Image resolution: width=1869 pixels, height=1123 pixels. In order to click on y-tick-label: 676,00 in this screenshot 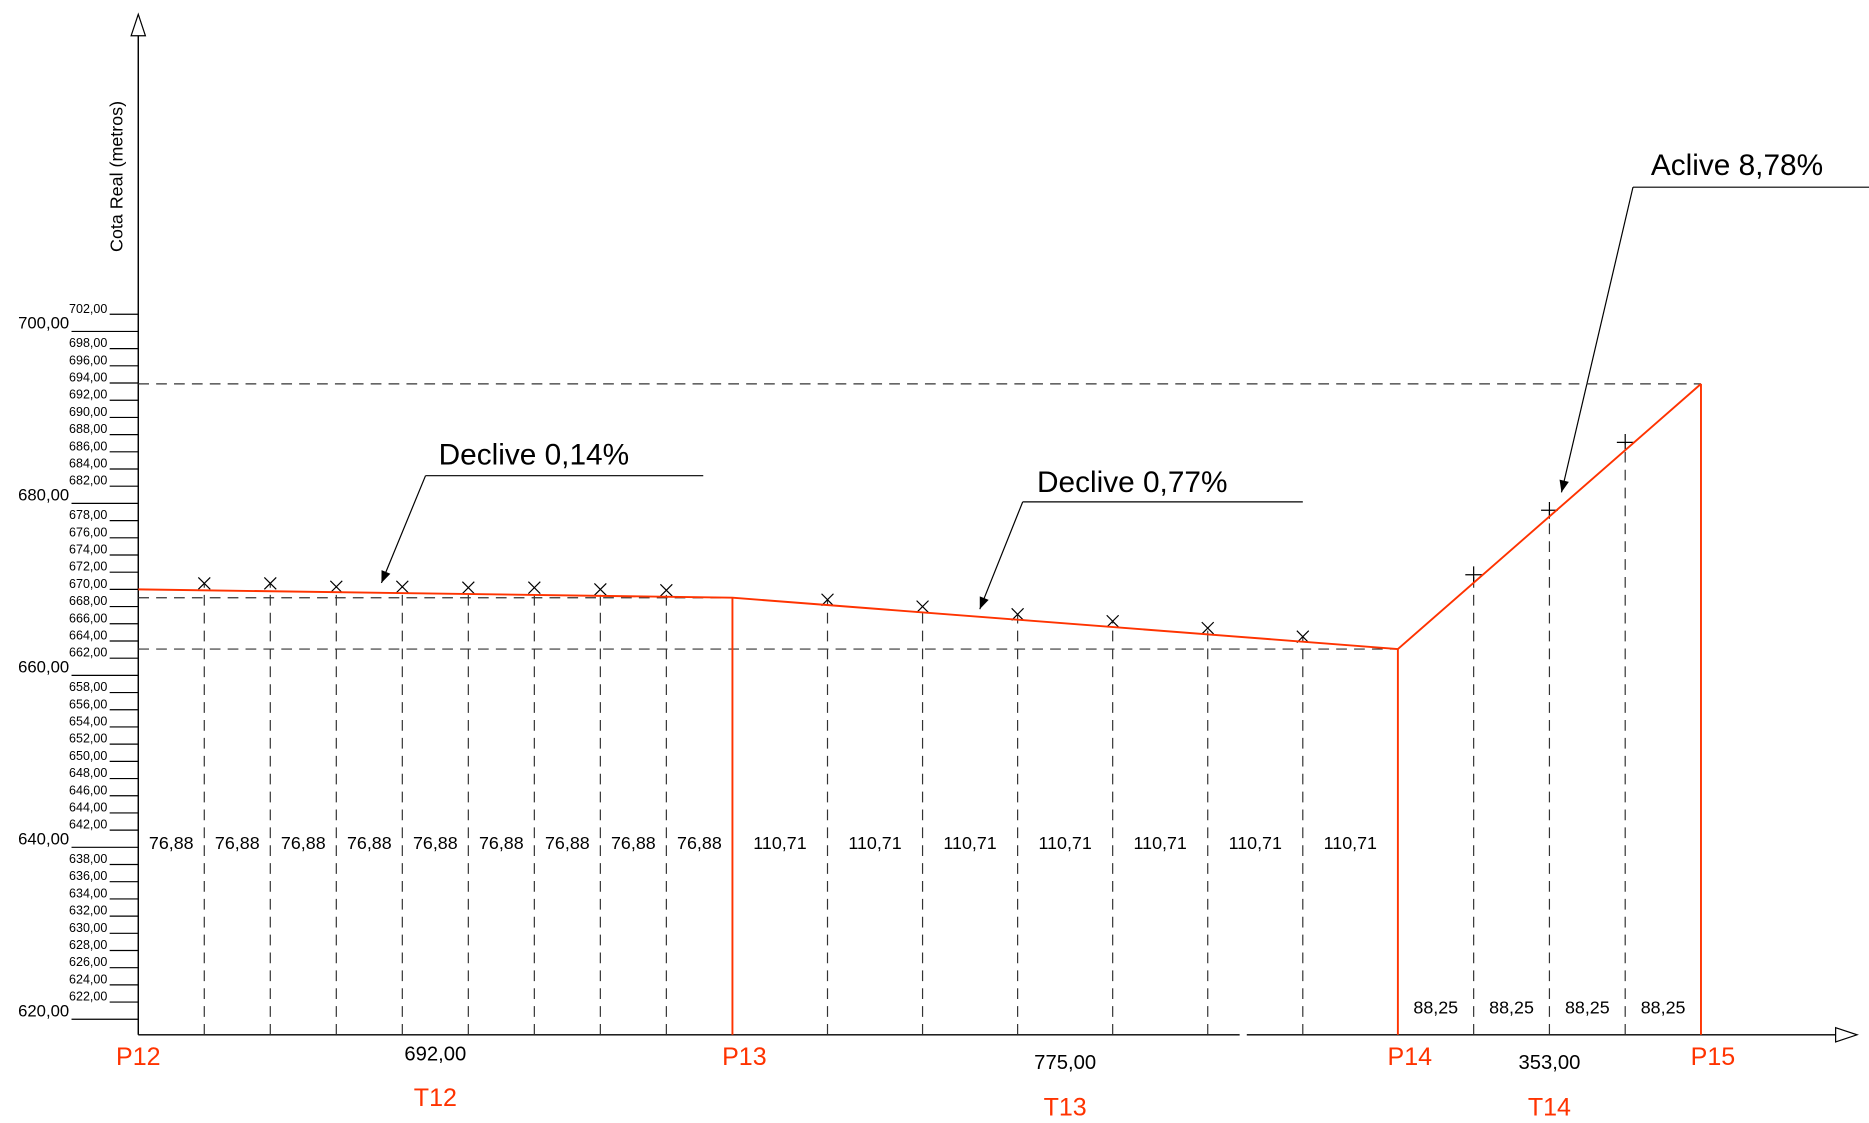, I will do `click(88, 532)`.